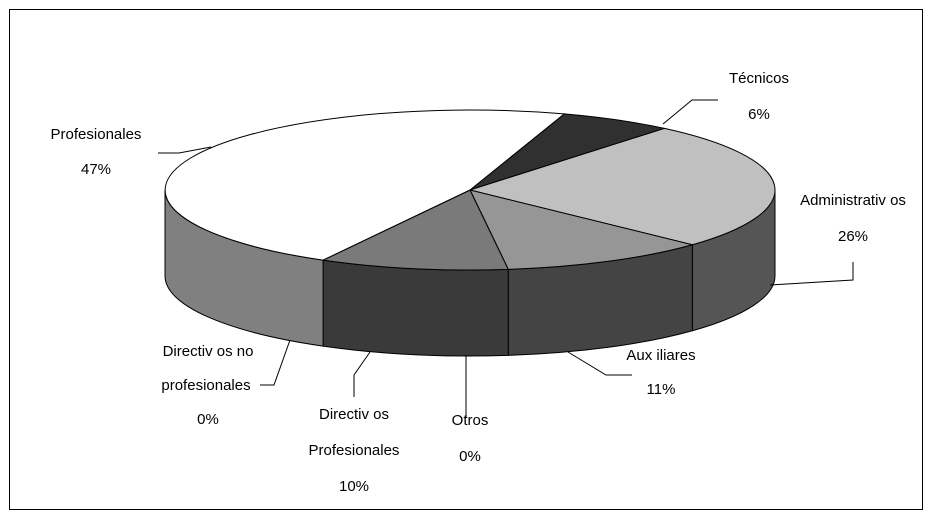 The width and height of the screenshot is (932, 519). Describe the element at coordinates (582, 229) in the screenshot. I see `pie-slice-auxiliares` at that location.